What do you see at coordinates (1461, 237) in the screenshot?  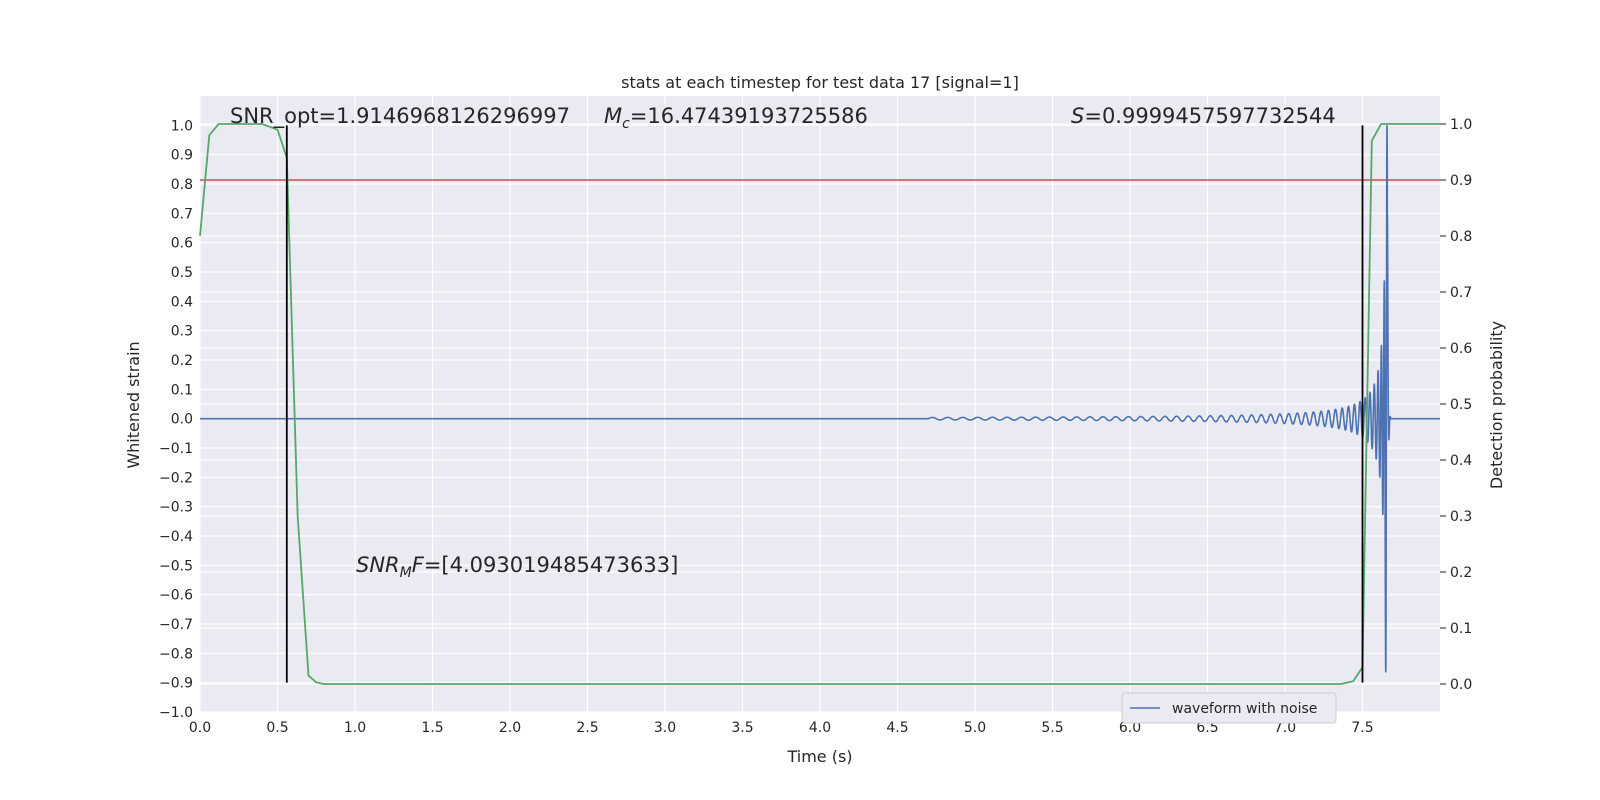 I see `y2-tick-label: 0.8` at bounding box center [1461, 237].